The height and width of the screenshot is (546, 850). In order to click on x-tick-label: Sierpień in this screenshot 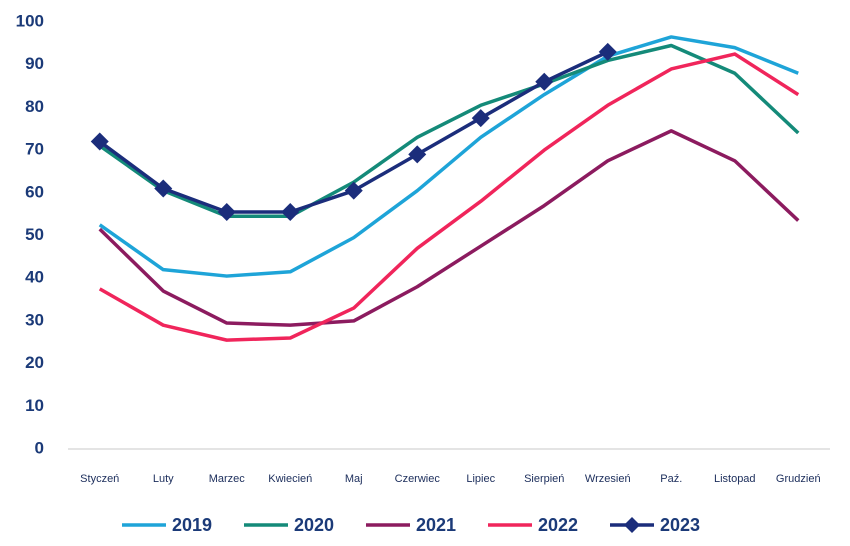, I will do `click(544, 479)`.